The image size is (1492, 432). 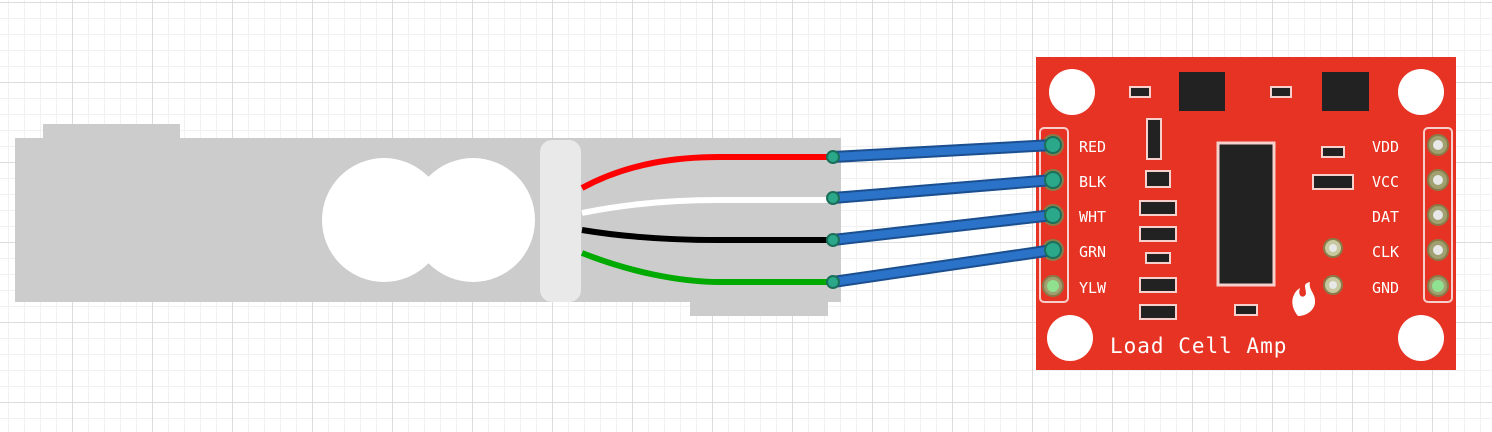 What do you see at coordinates (1053, 286) in the screenshot?
I see `pin-ylw-highlight` at bounding box center [1053, 286].